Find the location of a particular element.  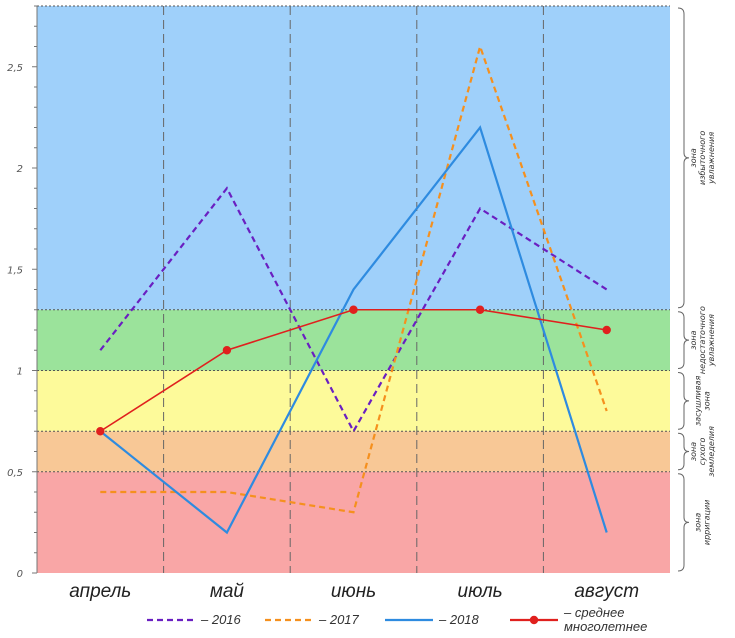

zone-label-line: засушливая is located at coordinates (698, 401).